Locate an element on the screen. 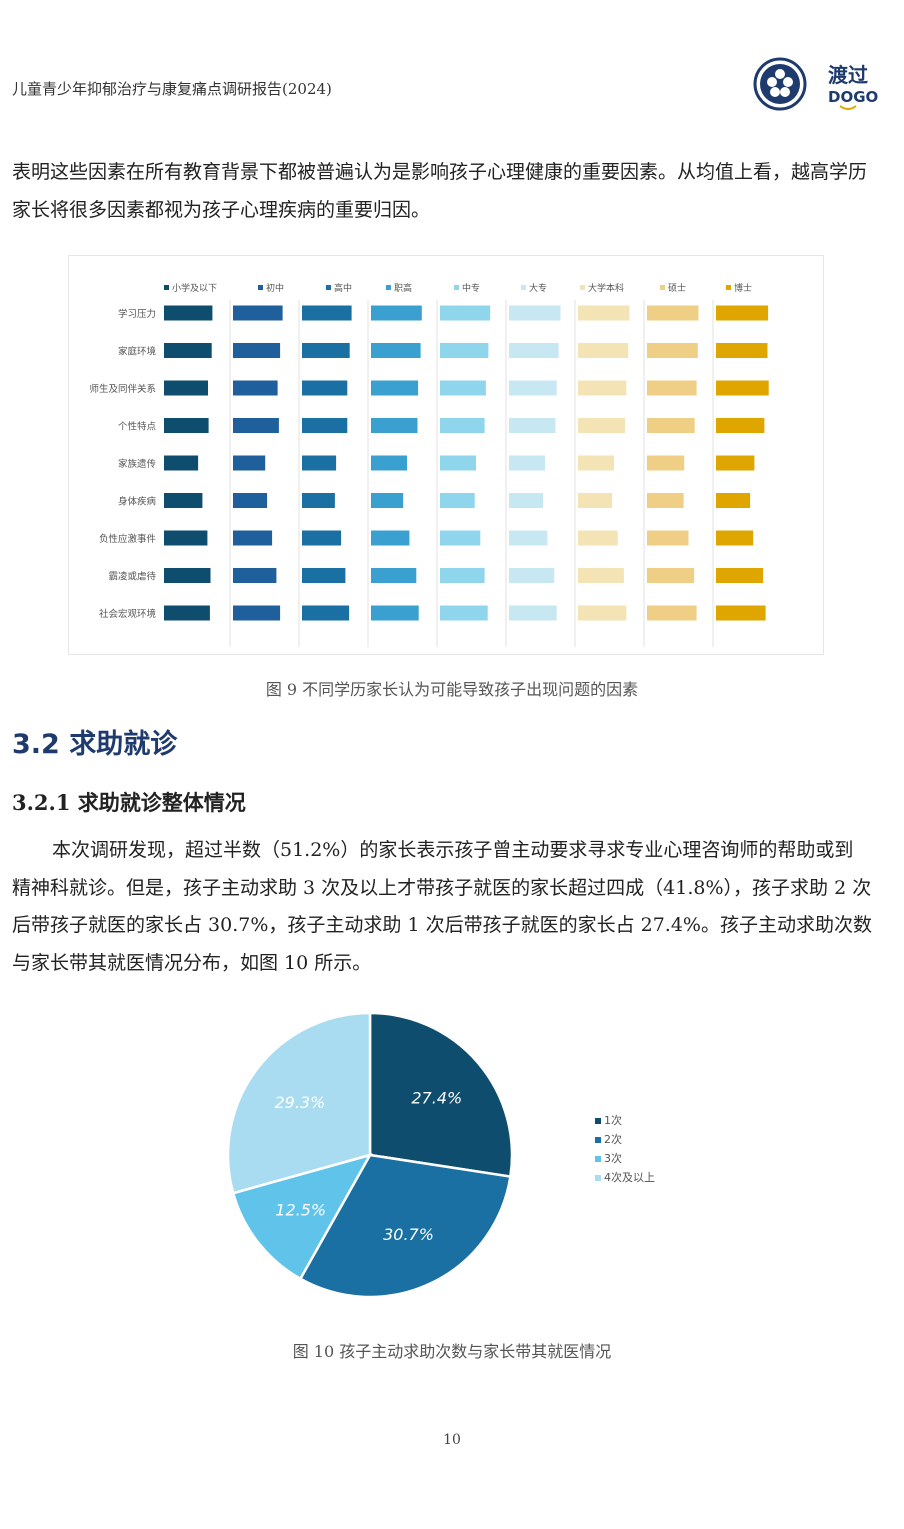 The width and height of the screenshot is (904, 1529). legend-label: 中专 is located at coordinates (471, 288).